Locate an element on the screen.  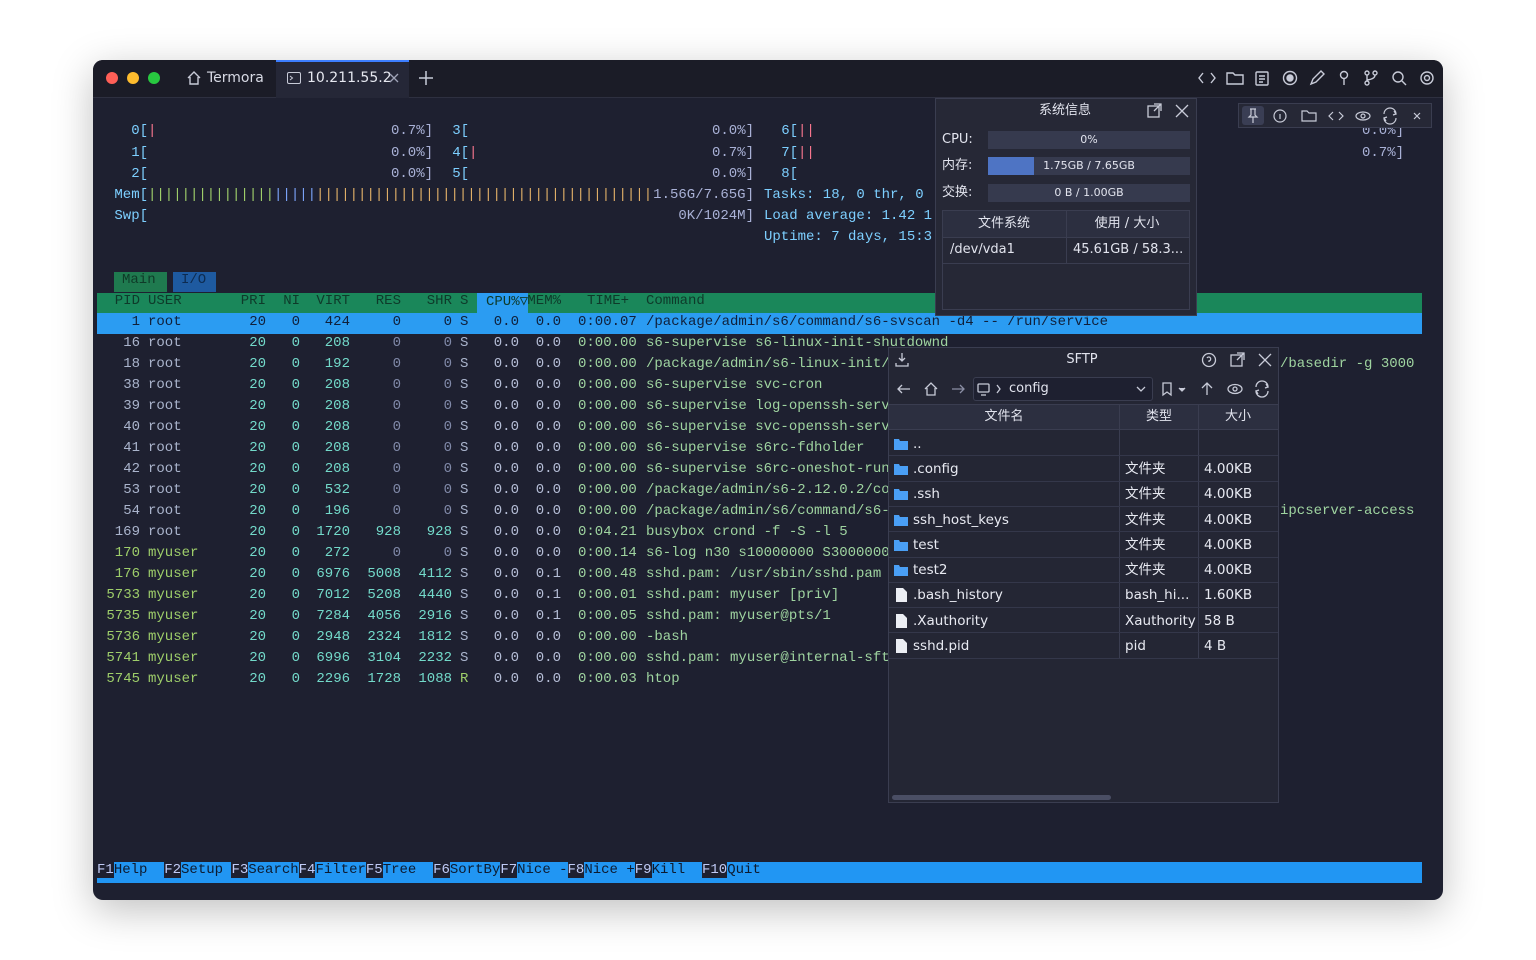
sftp-title-icons is located at coordinates (1084, 360).